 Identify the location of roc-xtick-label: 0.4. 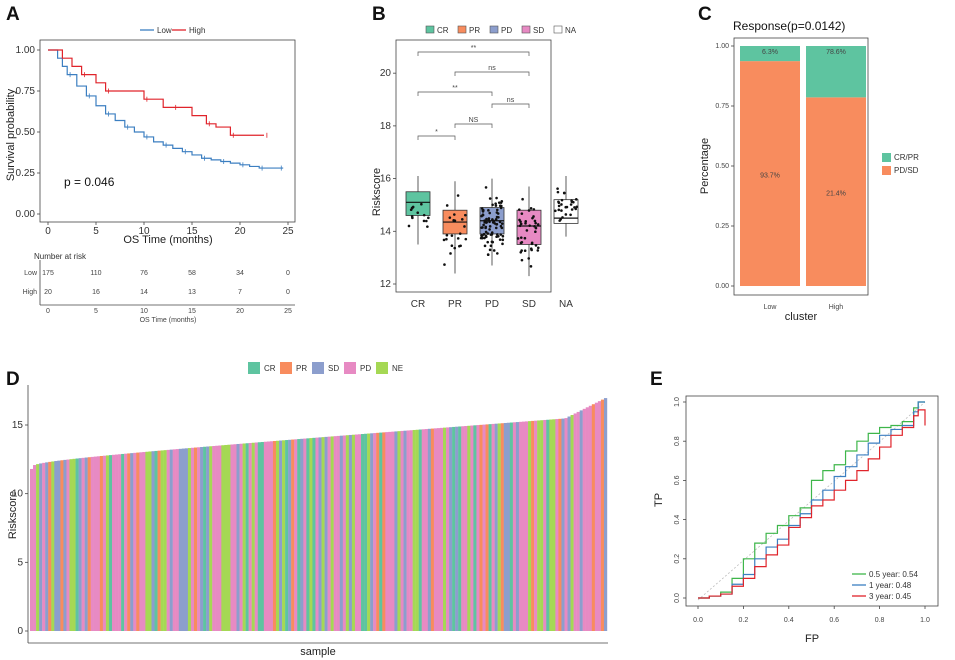
(789, 620).